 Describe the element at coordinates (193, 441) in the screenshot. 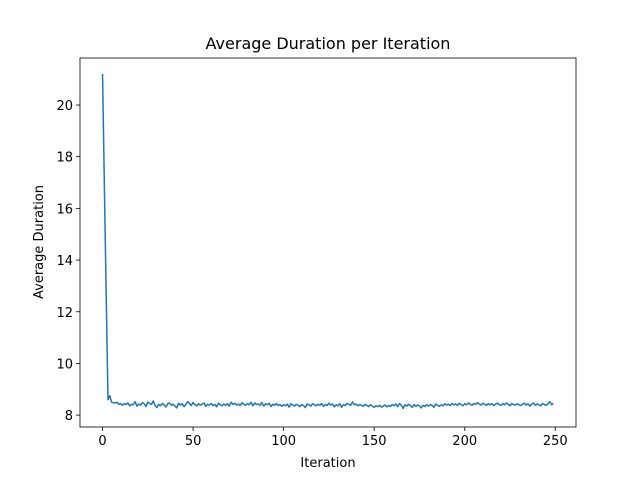

I see `x-tick-label: 50` at that location.